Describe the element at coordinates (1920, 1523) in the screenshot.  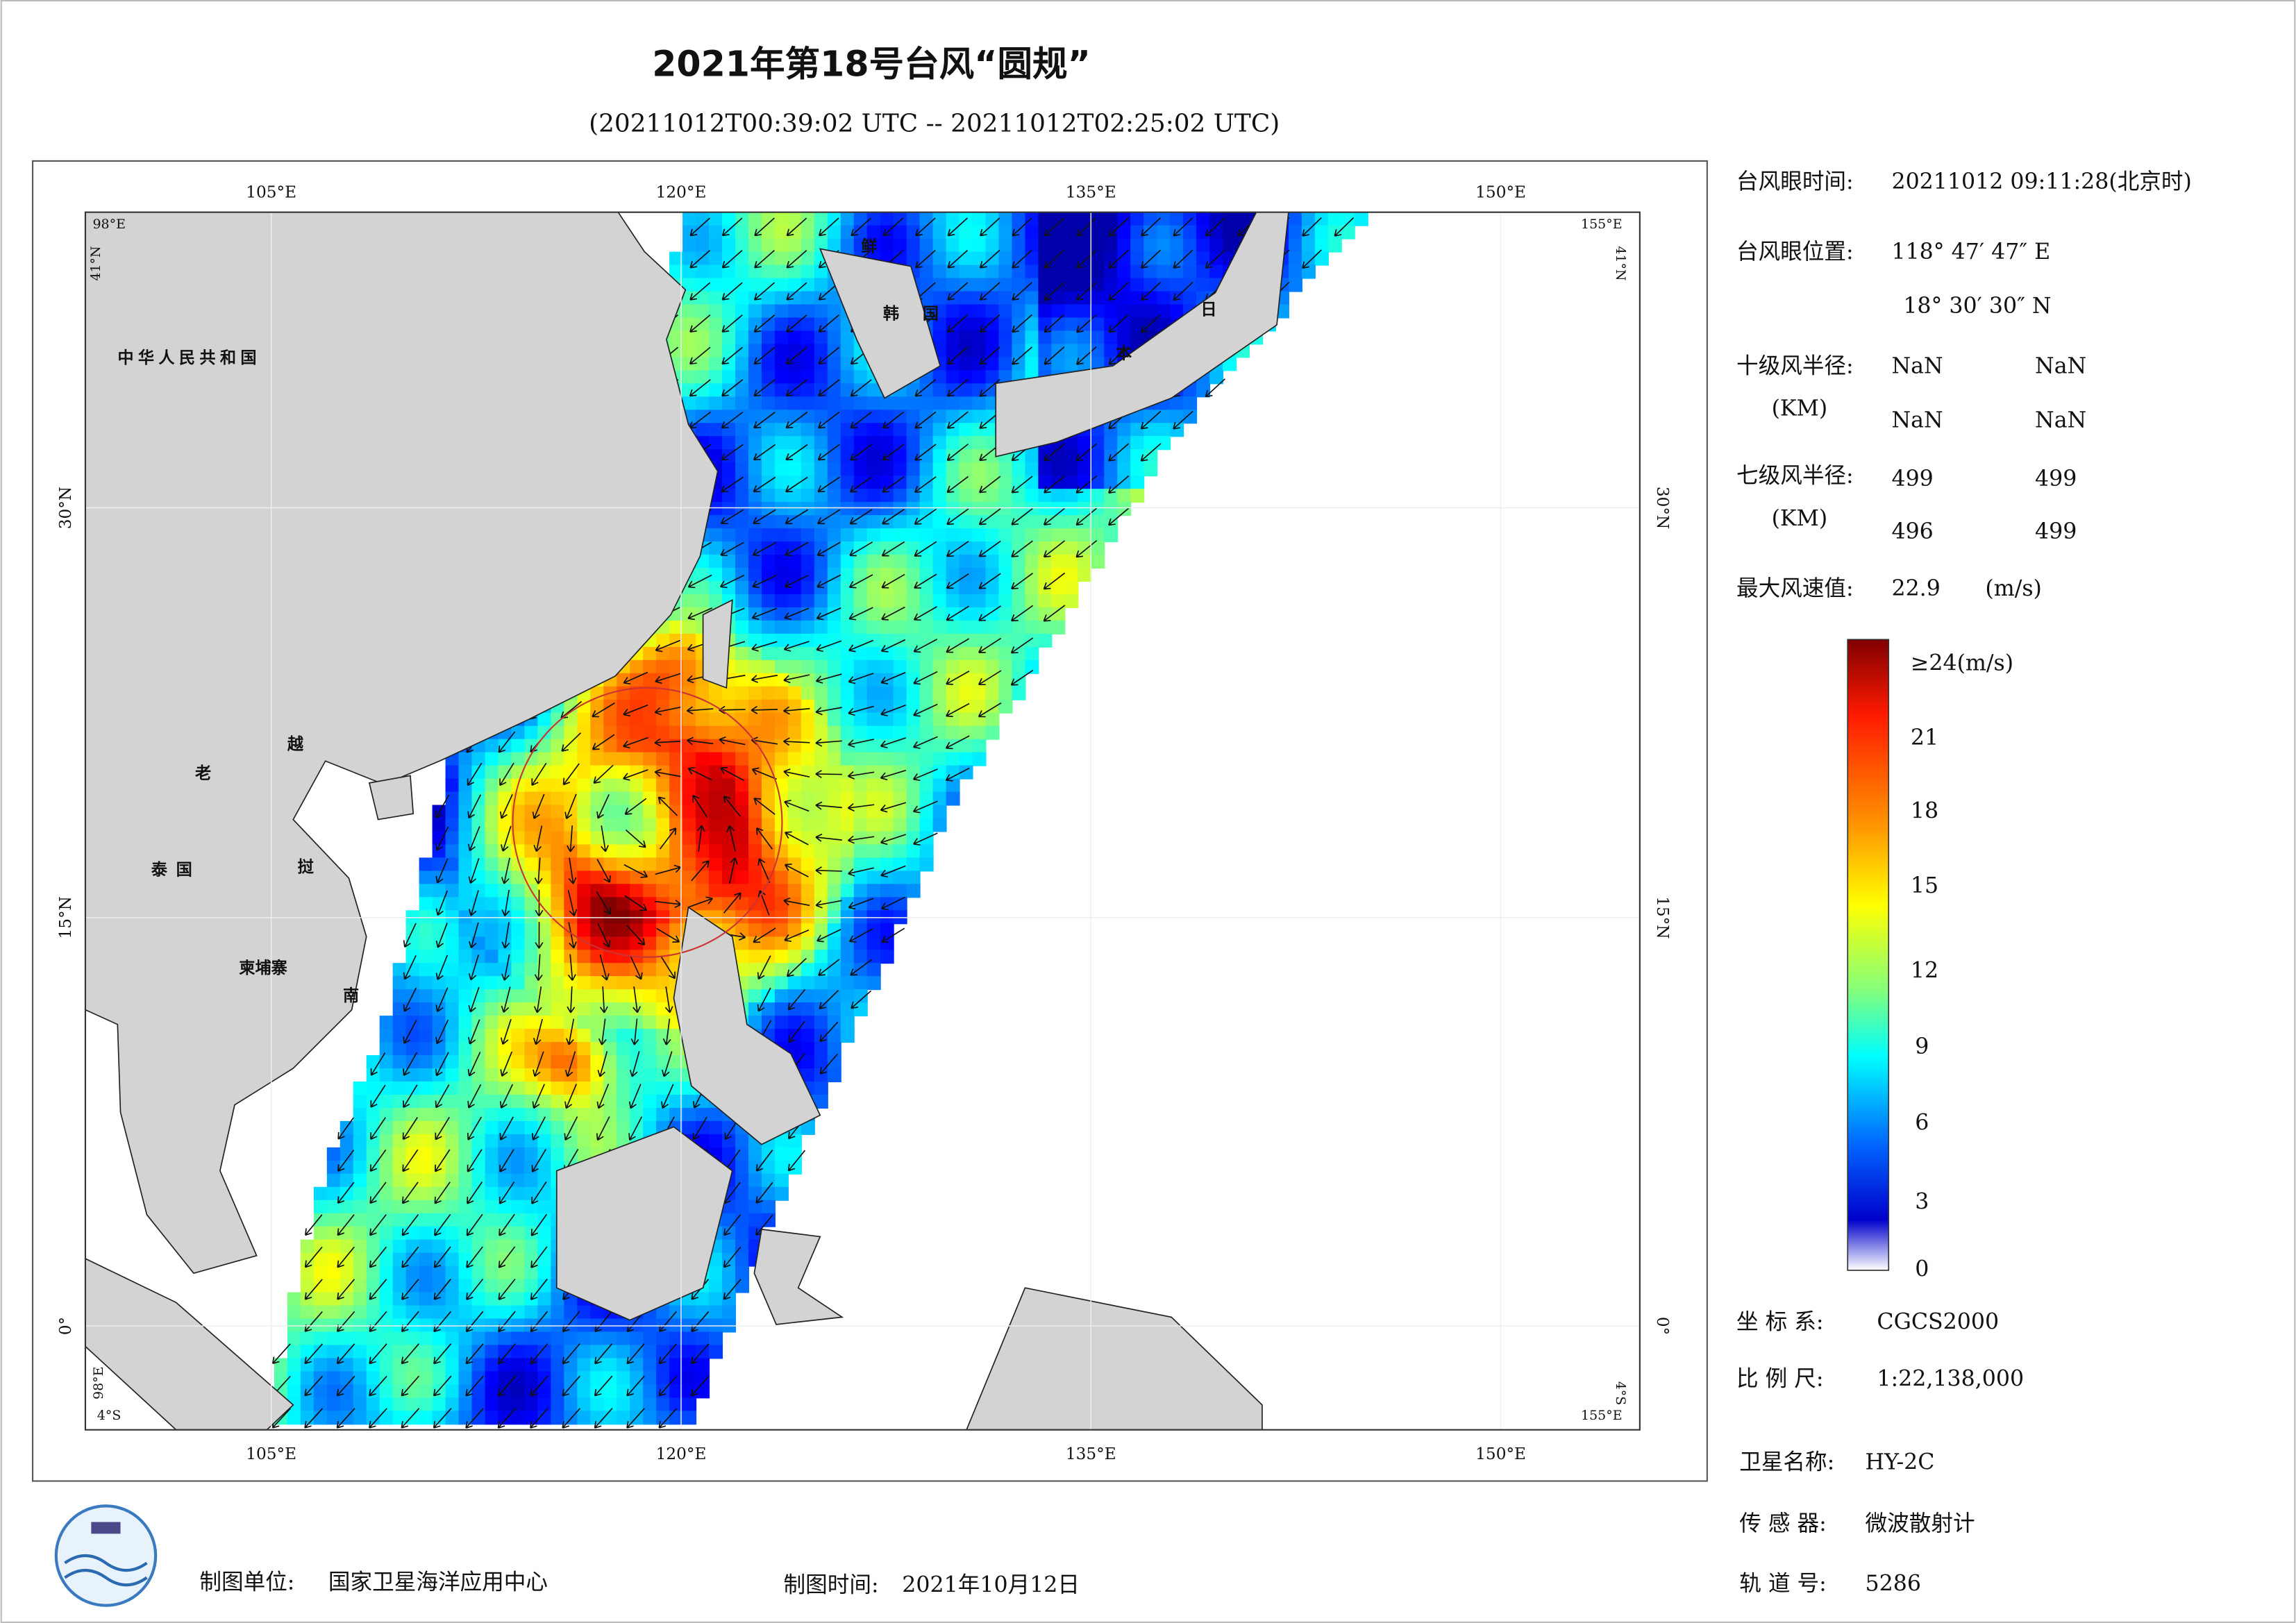
I see `meta-value: 微波散射计` at that location.